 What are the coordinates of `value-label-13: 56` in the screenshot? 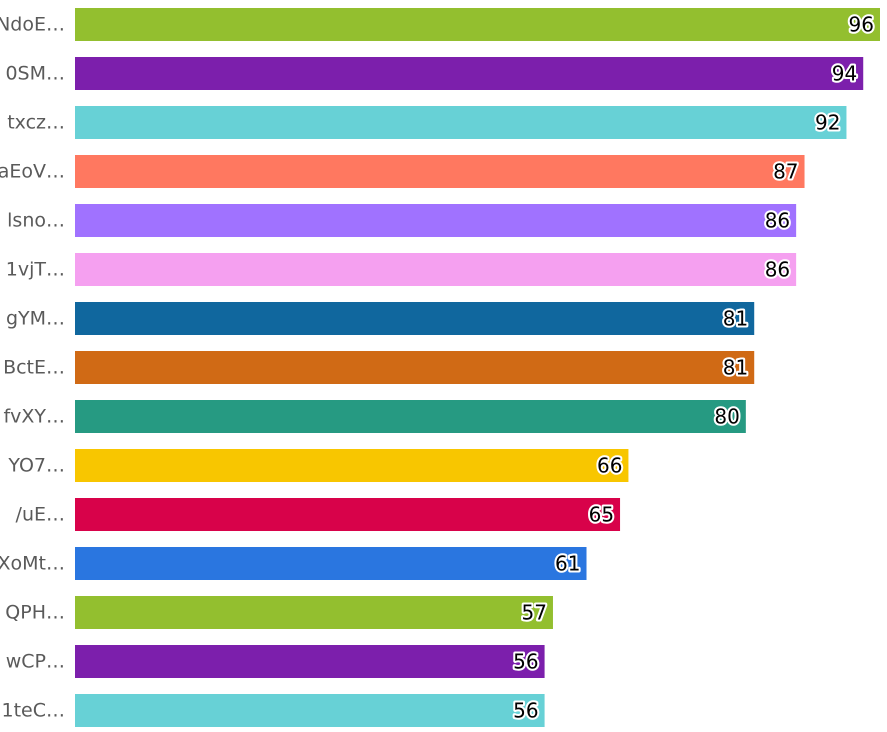 It's located at (525, 662).